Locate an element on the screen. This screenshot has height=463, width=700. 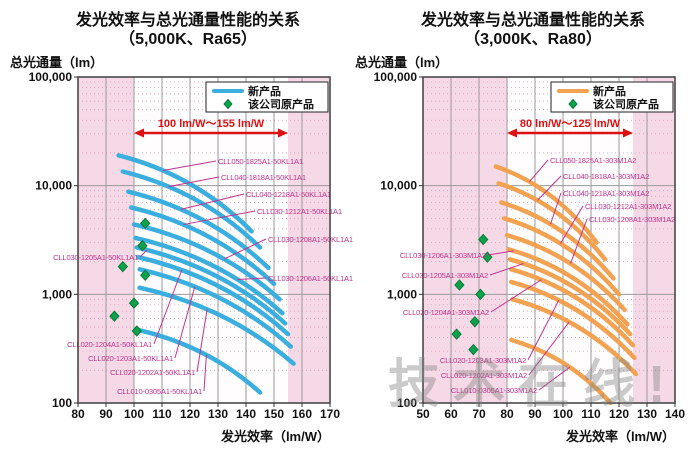
x-tick-label: 170 is located at coordinates (330, 414).